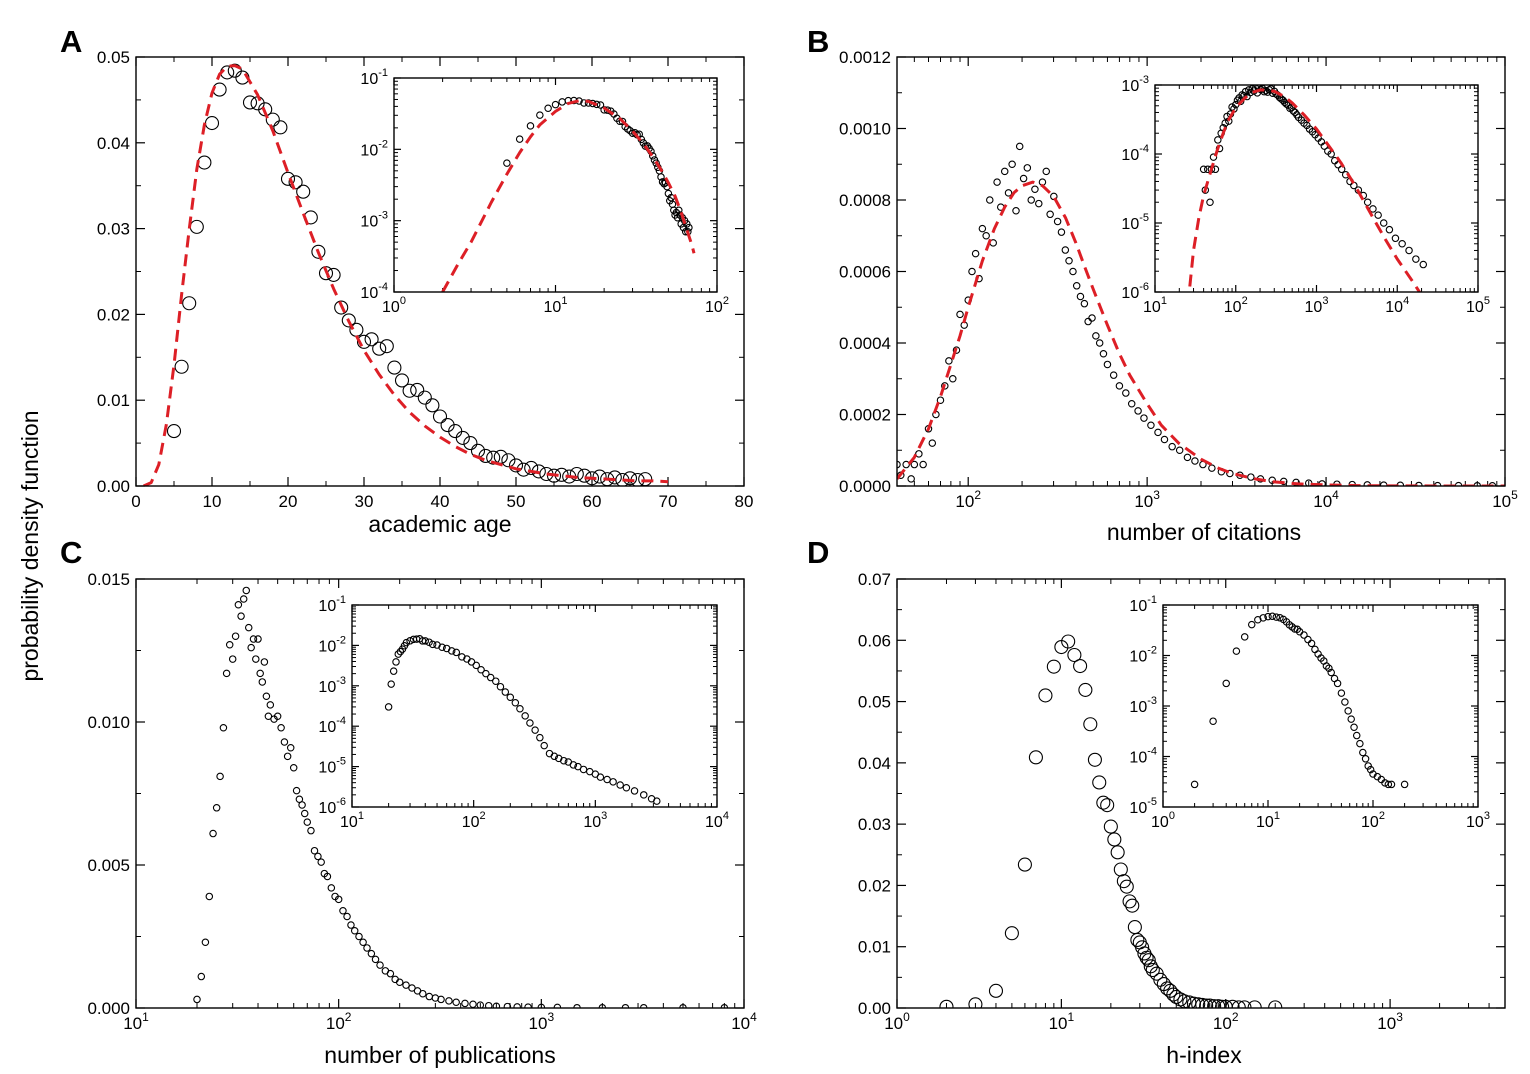 The image size is (1530, 1074). What do you see at coordinates (865, 272) in the screenshot?
I see `panel-b-main-y-tick-label: 0.0006` at bounding box center [865, 272].